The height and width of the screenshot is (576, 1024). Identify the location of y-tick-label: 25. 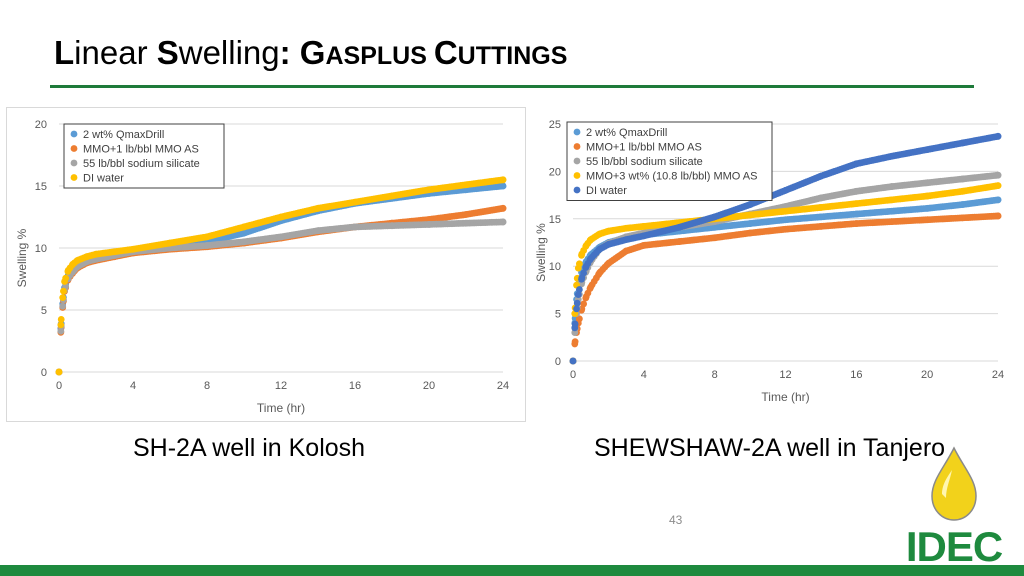
(555, 125).